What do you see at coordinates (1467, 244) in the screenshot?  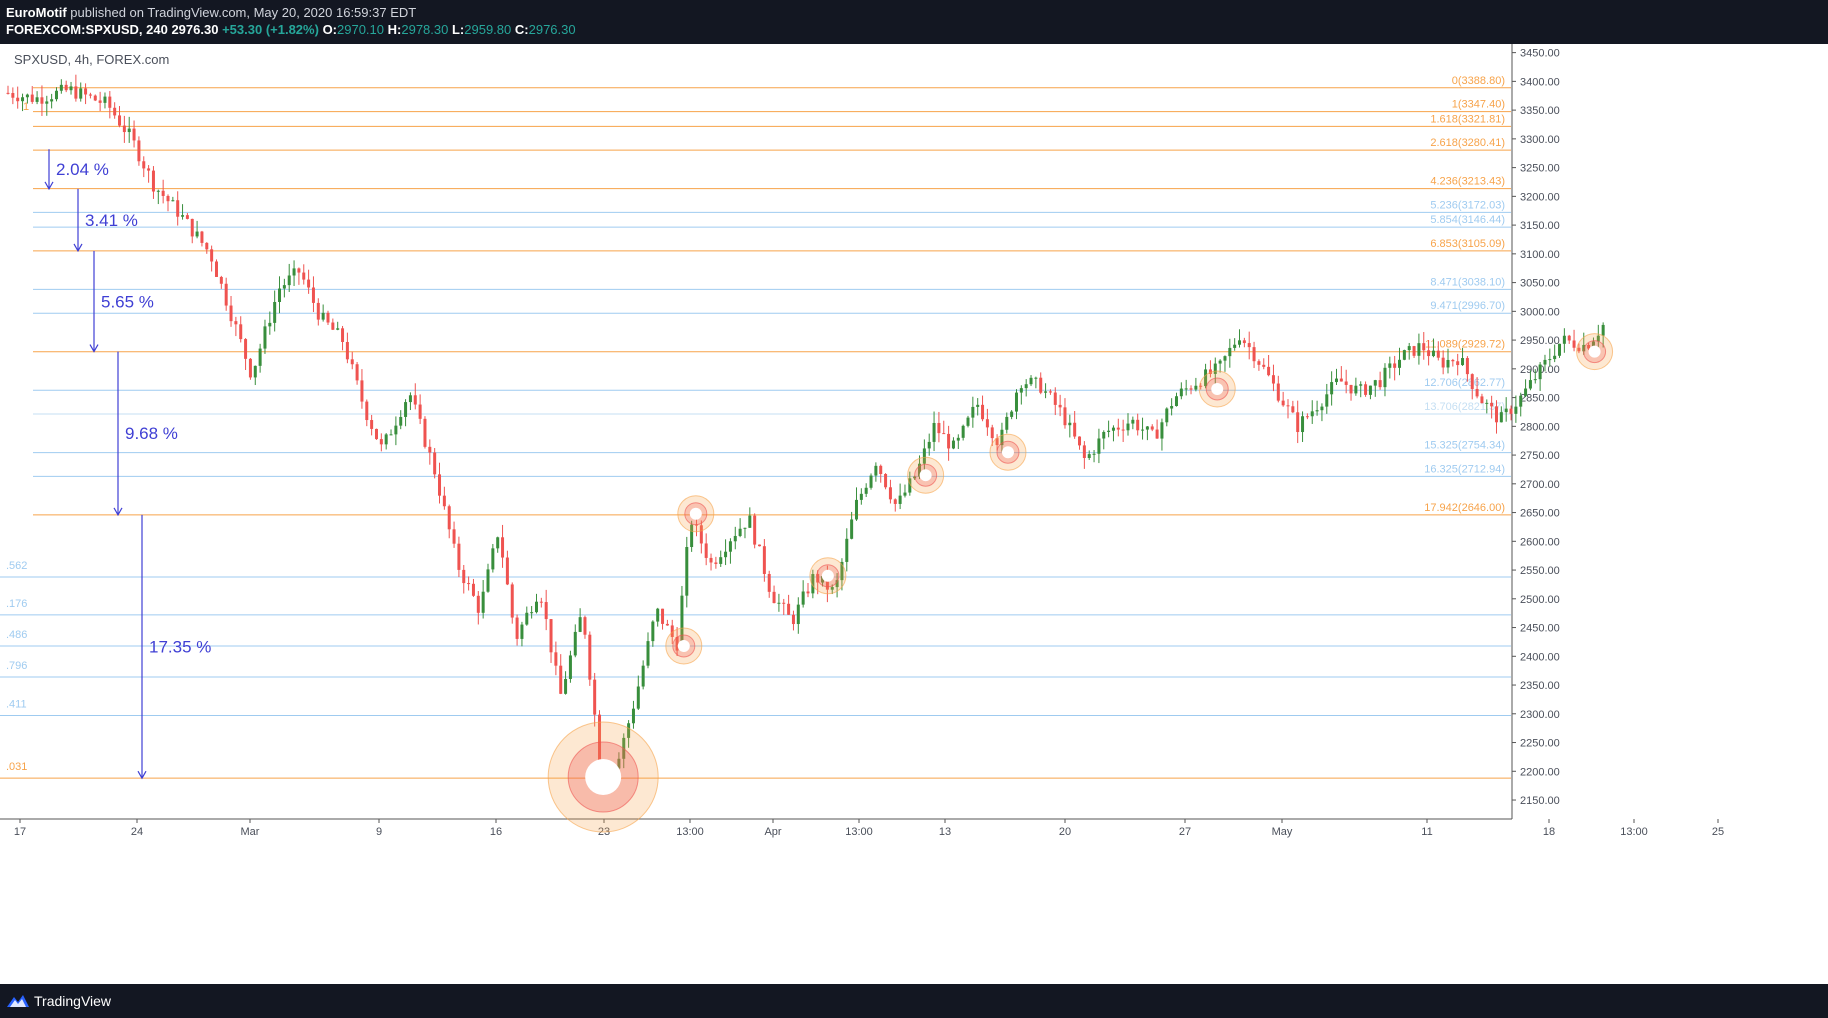 I see `fib-level-label: 6.853(3105.09)` at bounding box center [1467, 244].